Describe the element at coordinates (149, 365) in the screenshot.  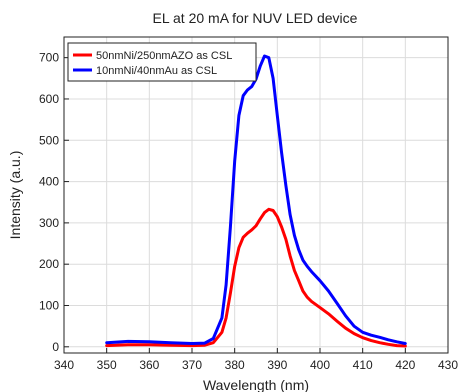
I see `x-tick-label: 360` at that location.